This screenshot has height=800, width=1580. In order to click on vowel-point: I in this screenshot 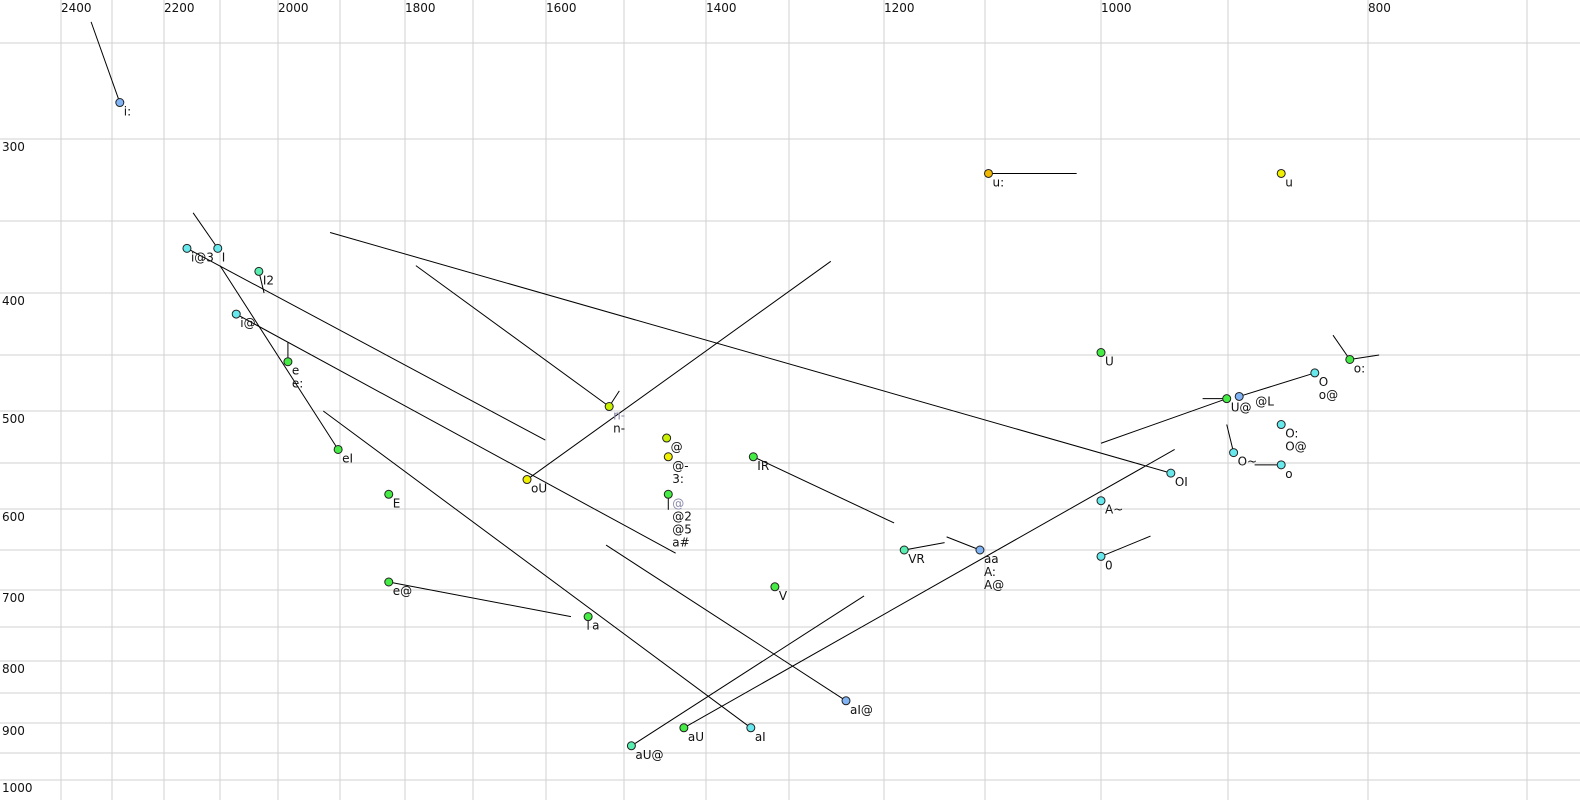, I will do `click(219, 253)`.